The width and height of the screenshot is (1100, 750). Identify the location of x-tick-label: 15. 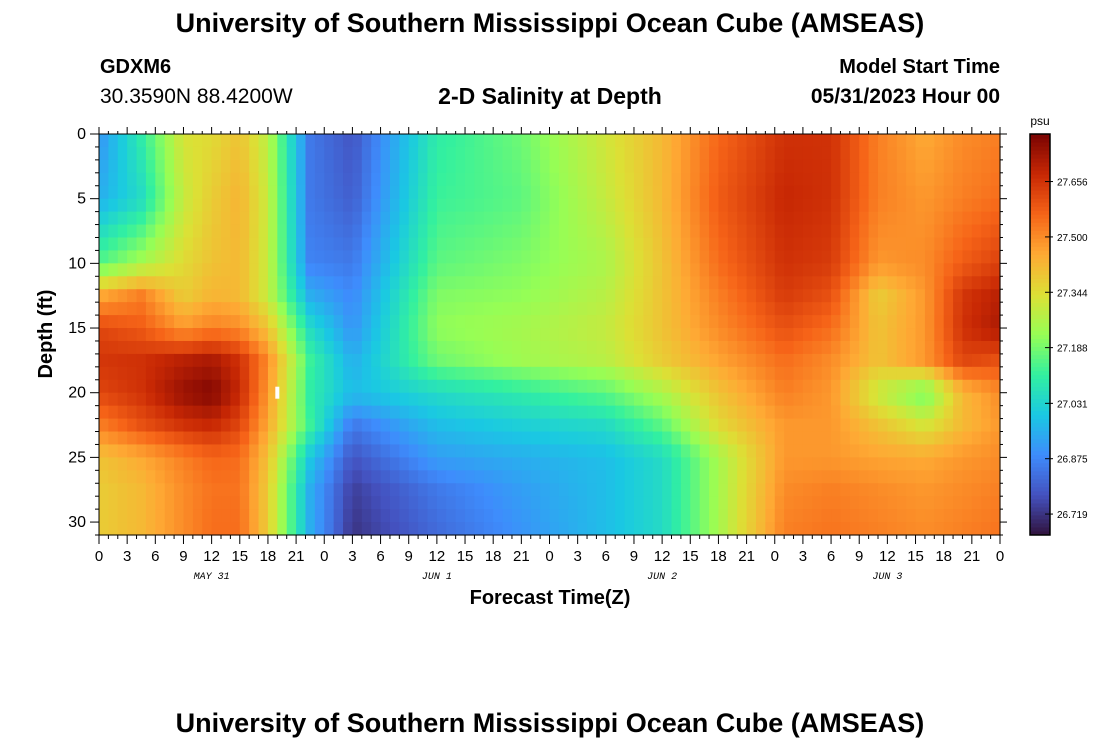
(465, 556).